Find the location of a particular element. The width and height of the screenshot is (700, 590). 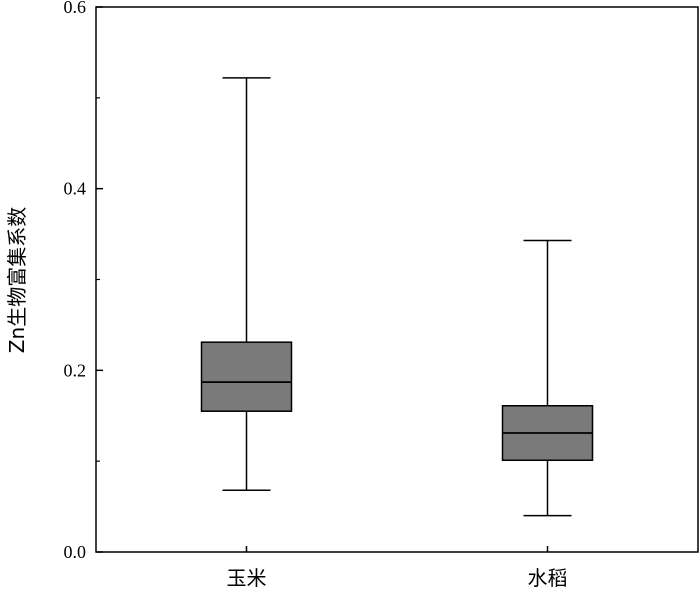

y-tick-label-2: 0.4 is located at coordinates (75, 189).